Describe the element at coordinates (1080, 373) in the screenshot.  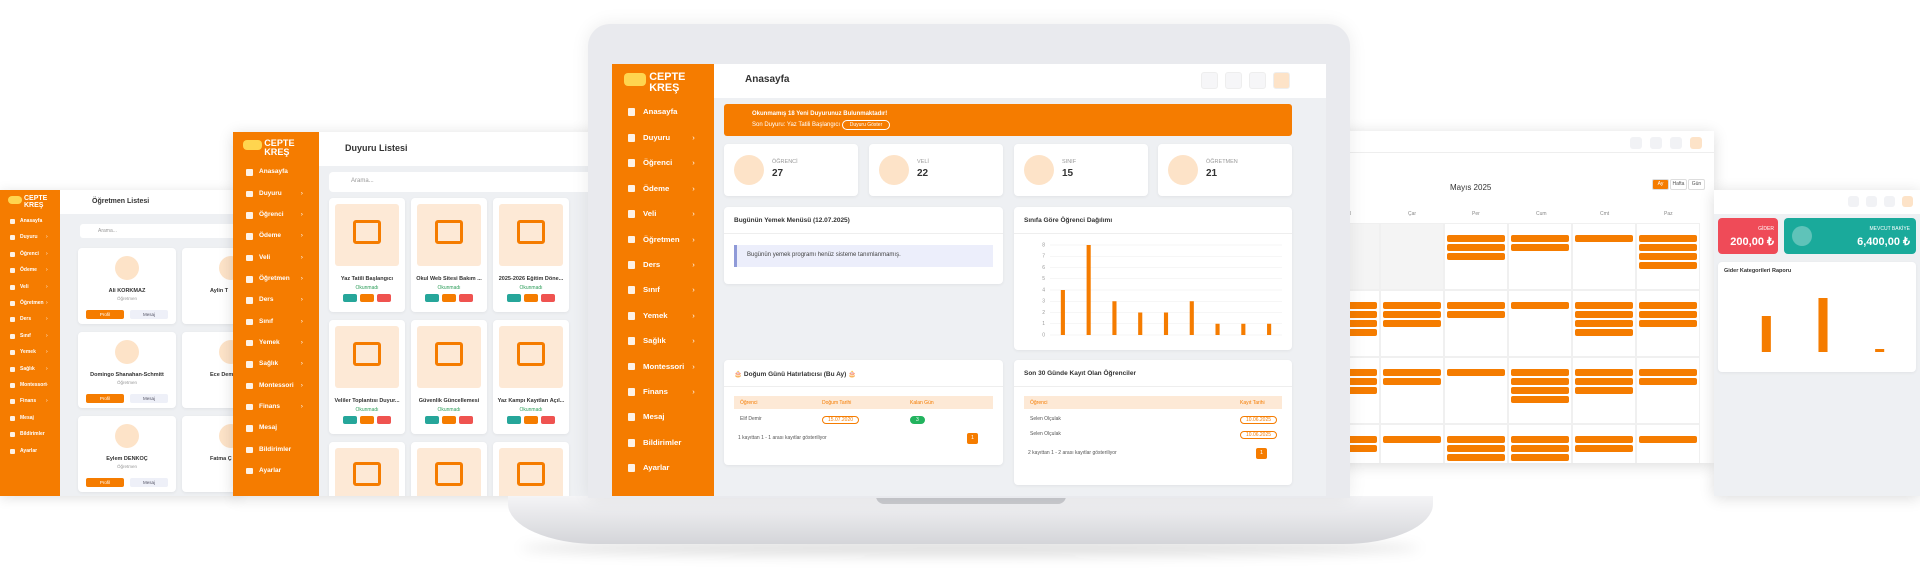
I see `card-title: Son 30 Günde Kayıt Olan Öğrenciler` at that location.